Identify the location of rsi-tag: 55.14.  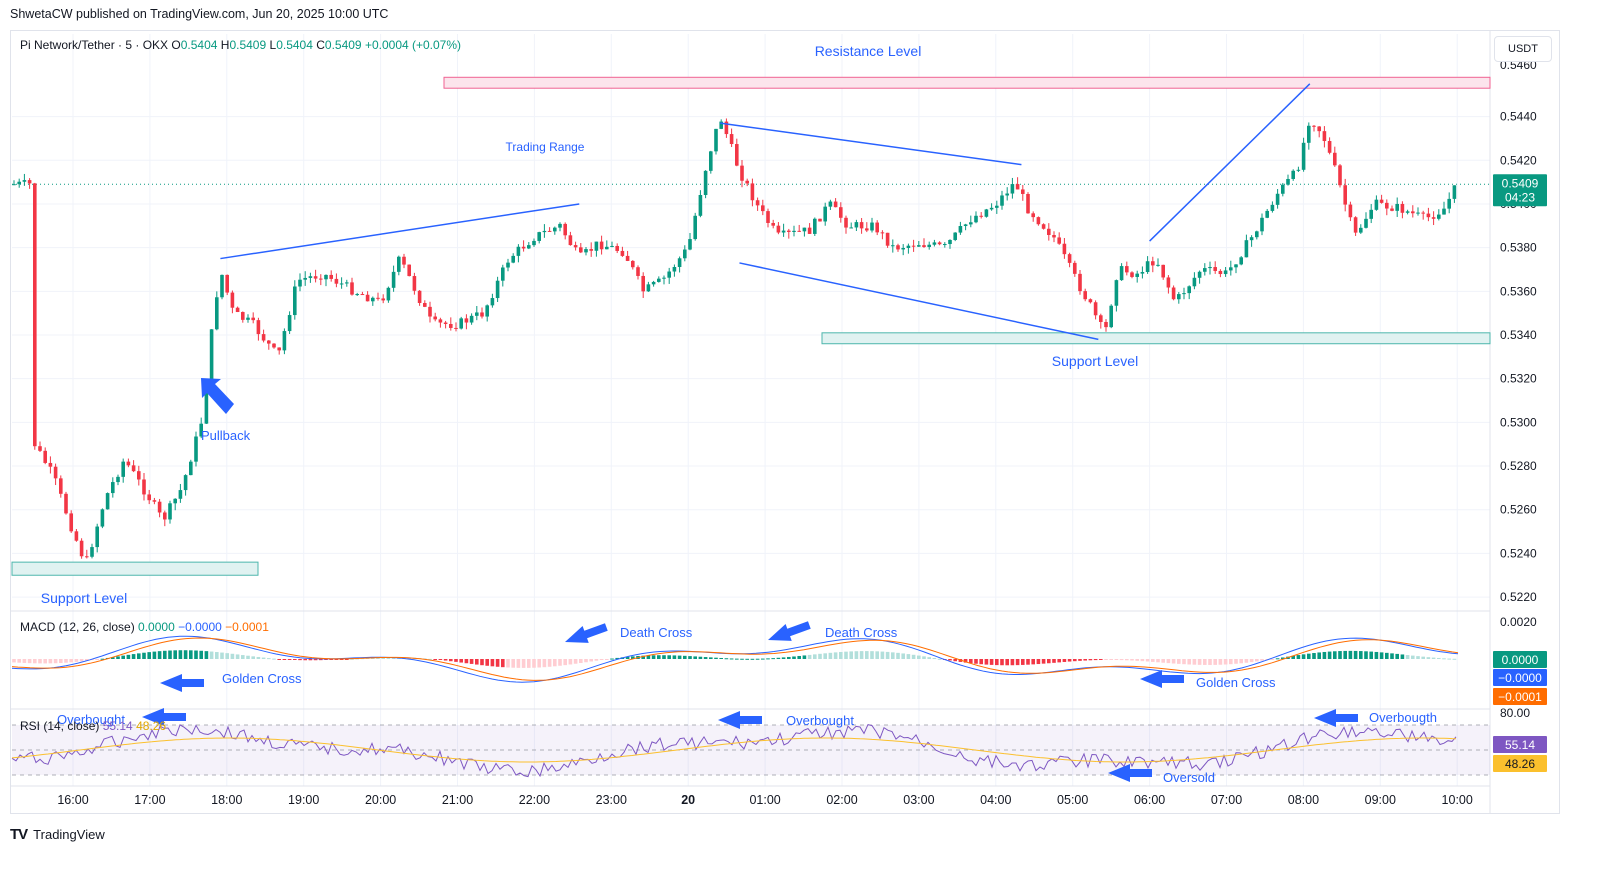
(1520, 745).